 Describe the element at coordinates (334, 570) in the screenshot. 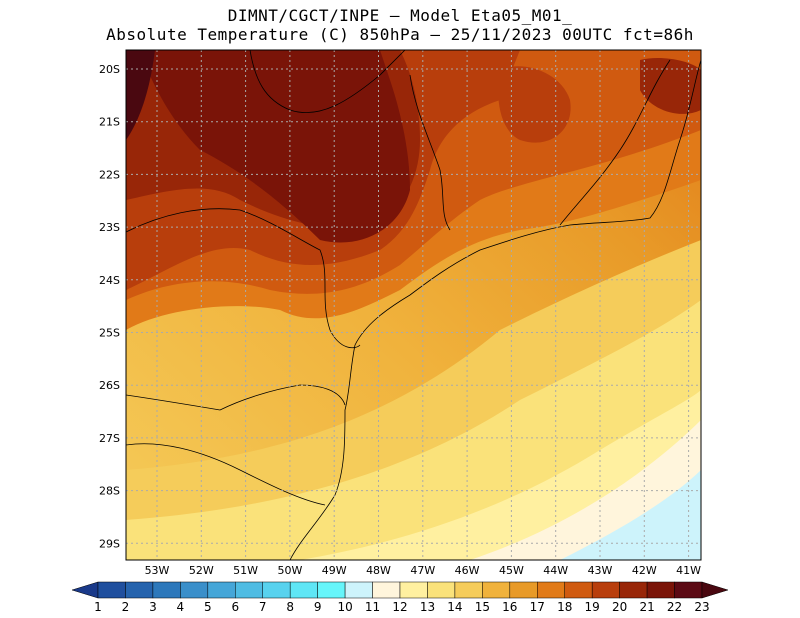

I see `lon-label: 49W` at that location.